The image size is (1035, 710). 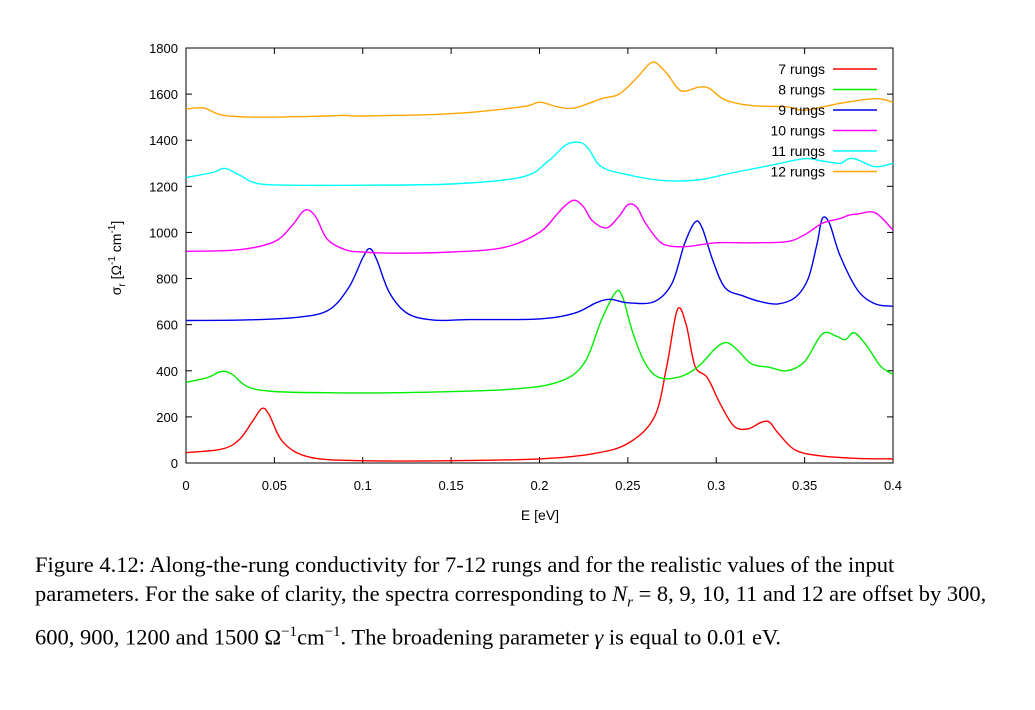 I want to click on y-axis-label: σr [Ω-1 cm-1], so click(x=117, y=258).